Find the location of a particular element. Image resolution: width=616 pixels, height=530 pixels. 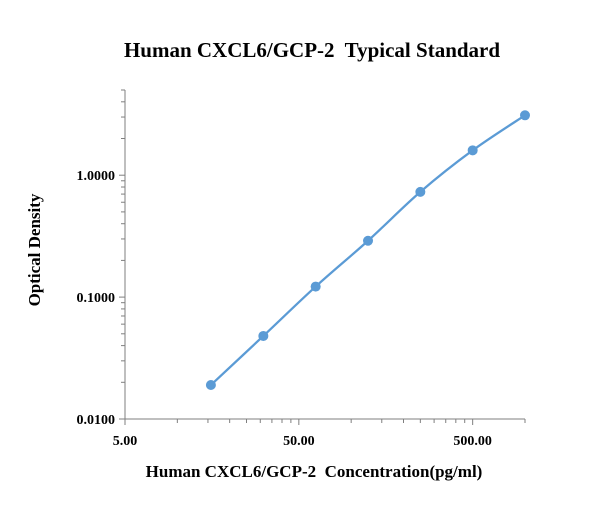

x-tick-label: 5.00 is located at coordinates (125, 441).